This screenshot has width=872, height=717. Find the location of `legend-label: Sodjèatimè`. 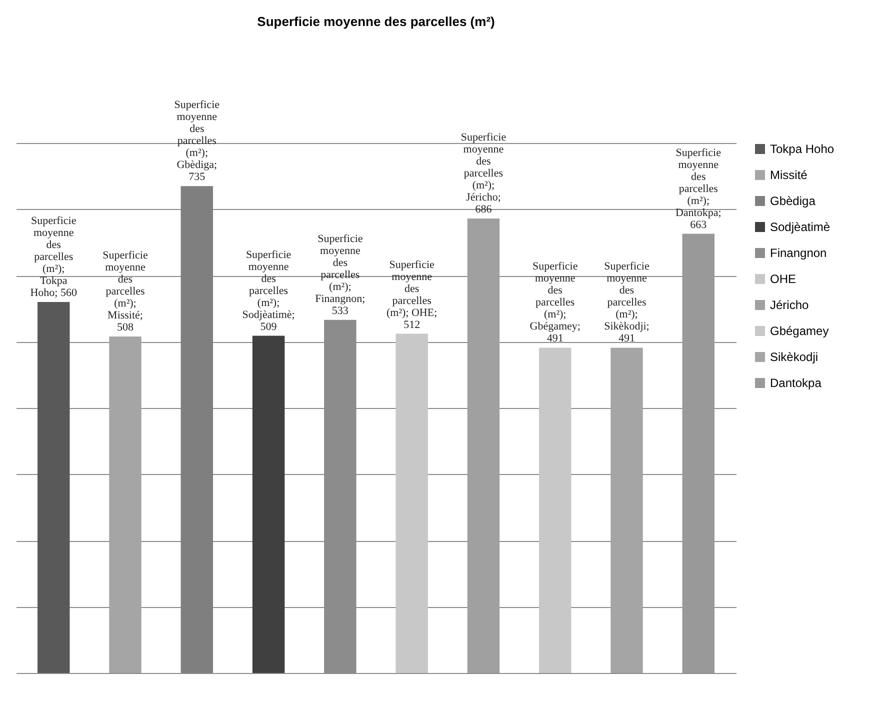

legend-label: Sodjèatimè is located at coordinates (800, 227).